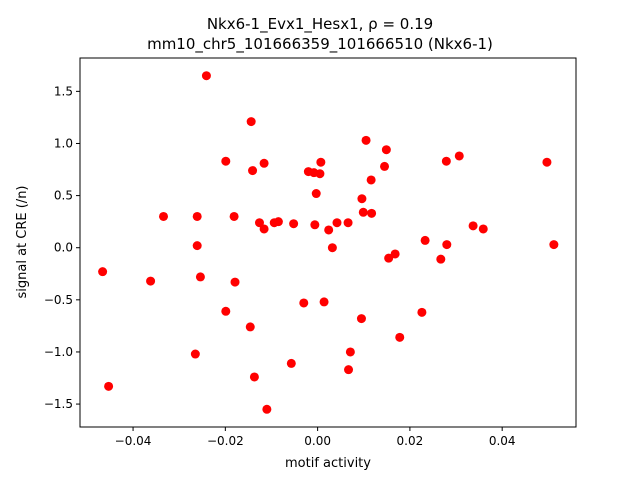  I want to click on chart-title-line1: Nkx6-1_Evx1_Hesx1, ρ = 0.19, so click(320, 24).